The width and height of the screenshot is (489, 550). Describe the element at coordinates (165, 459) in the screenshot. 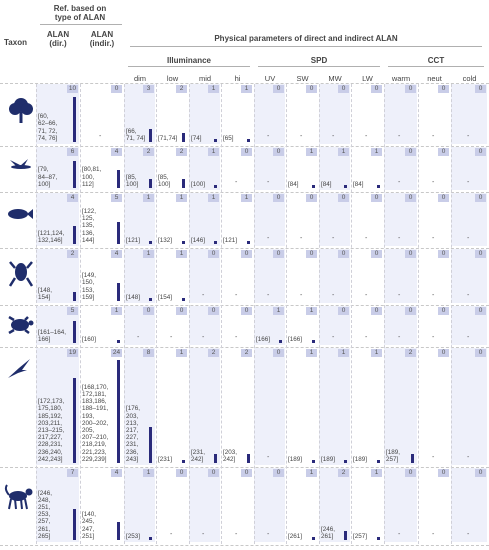

I see `reference-list: [231]` at that location.